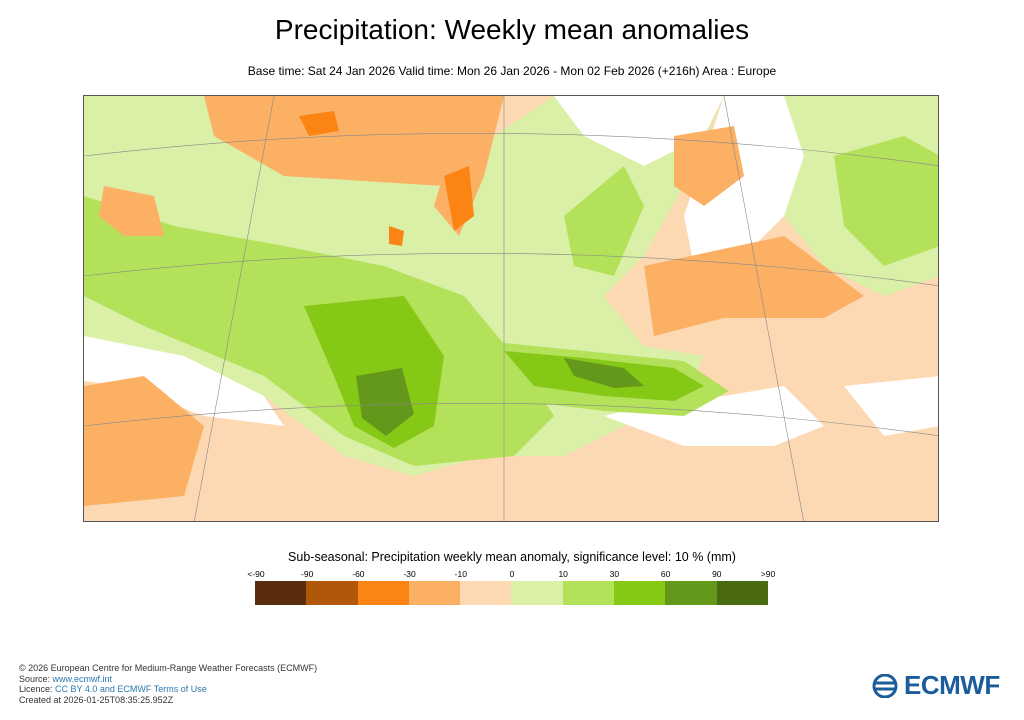 This screenshot has height=720, width=1024. What do you see at coordinates (717, 574) in the screenshot?
I see `legend-tick: 90` at bounding box center [717, 574].